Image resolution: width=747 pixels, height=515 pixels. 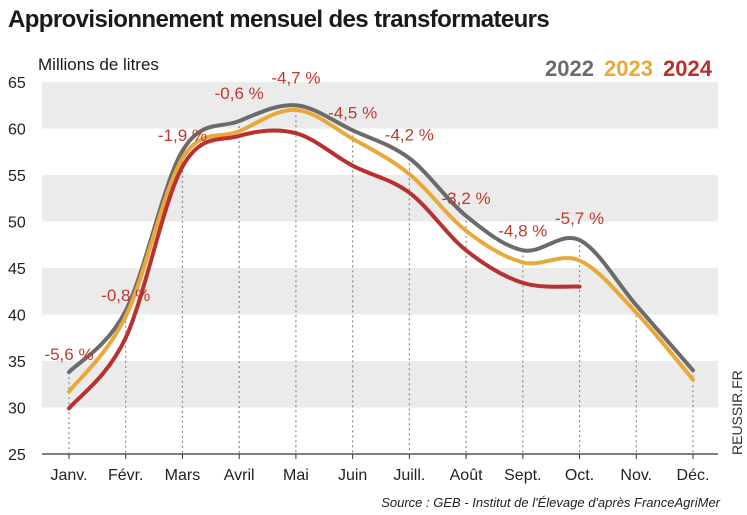 I want to click on x-tick-label: Mars, so click(x=183, y=475).